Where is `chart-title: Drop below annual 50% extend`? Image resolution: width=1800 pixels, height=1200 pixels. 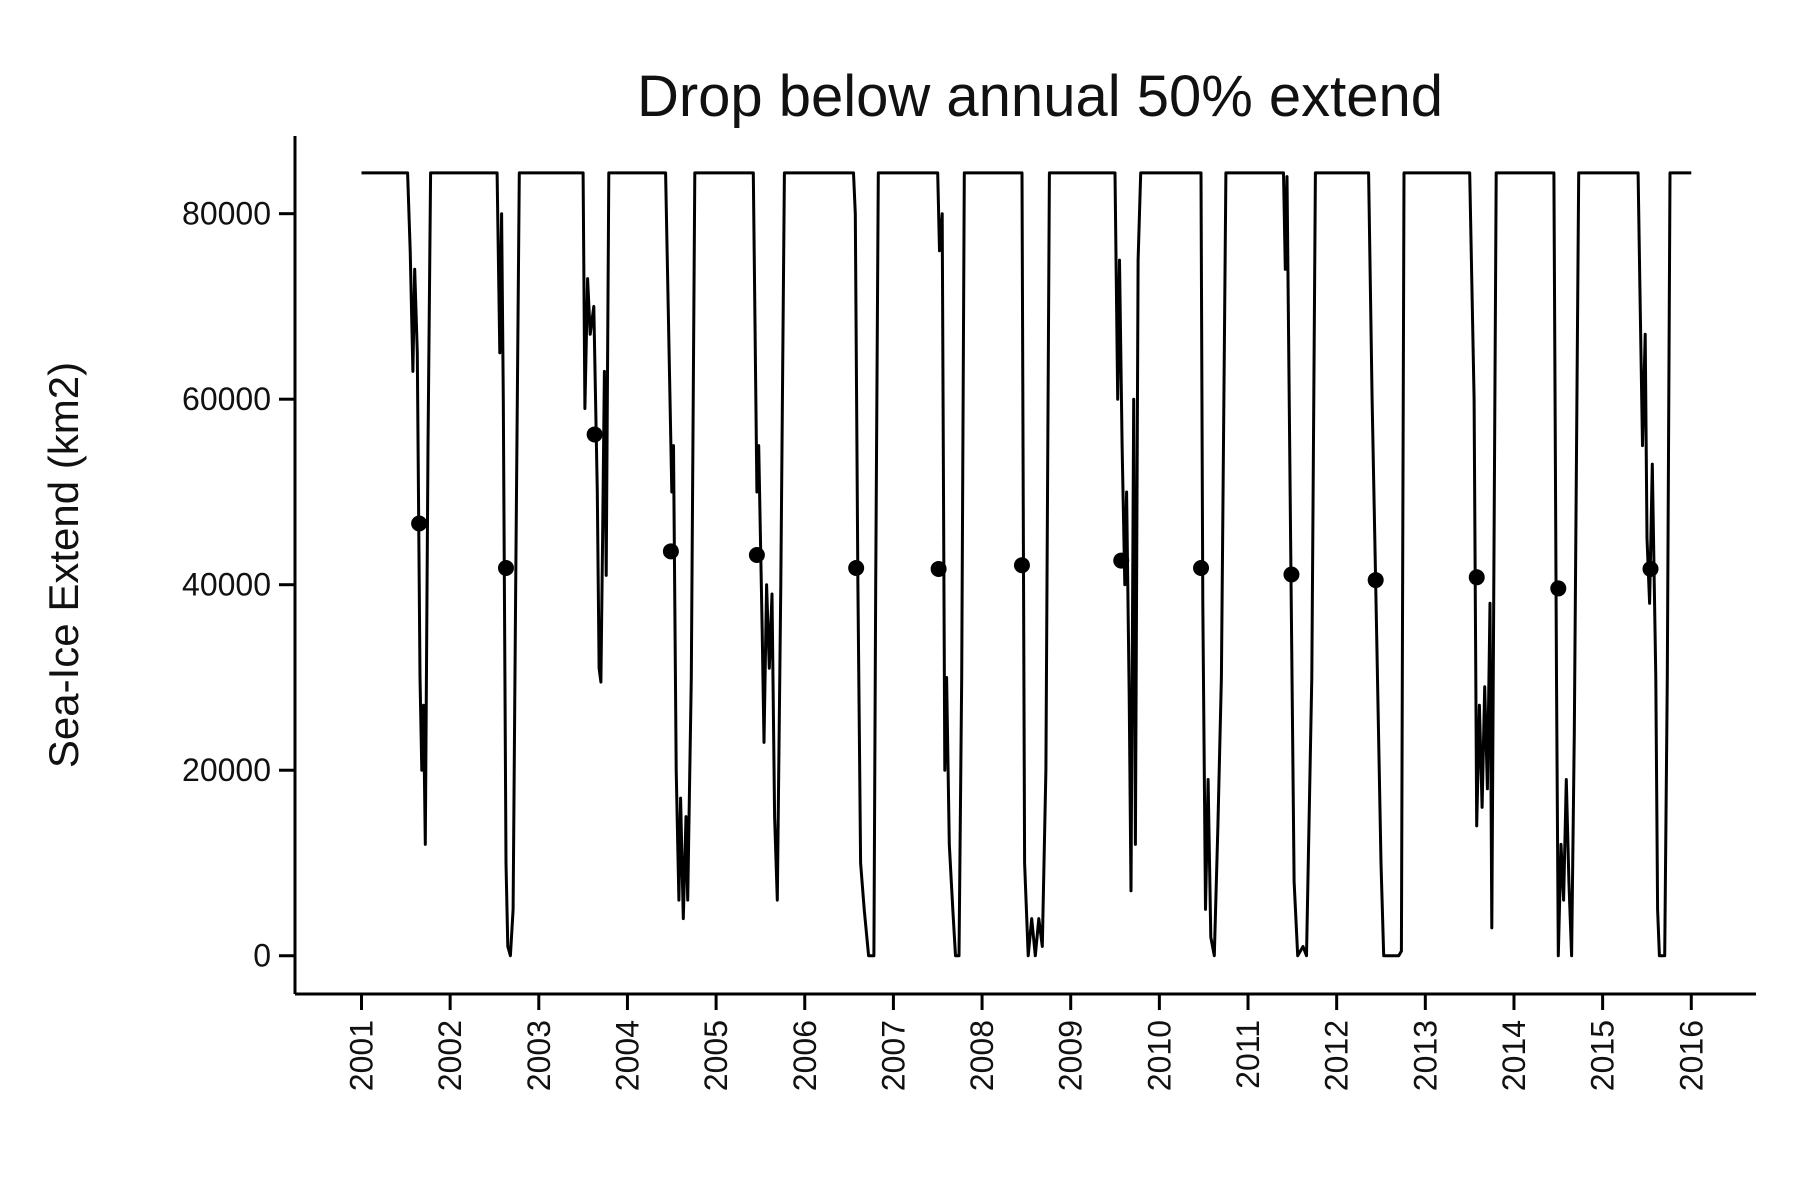 chart-title: Drop below annual 50% extend is located at coordinates (1040, 96).